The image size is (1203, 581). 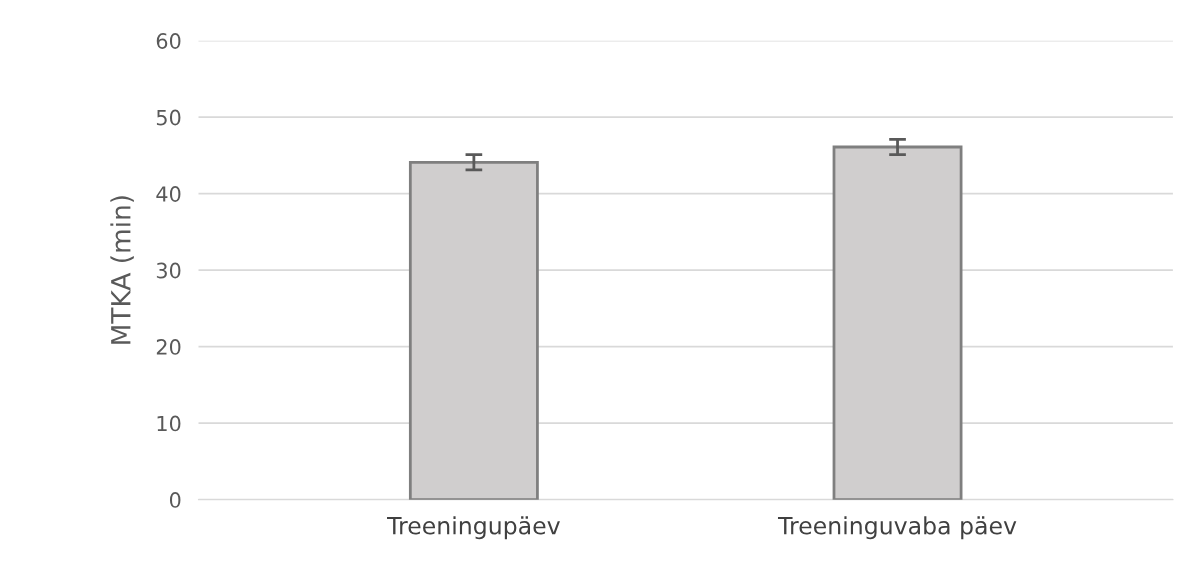 I want to click on y-tick-label: 30, so click(x=168, y=270).